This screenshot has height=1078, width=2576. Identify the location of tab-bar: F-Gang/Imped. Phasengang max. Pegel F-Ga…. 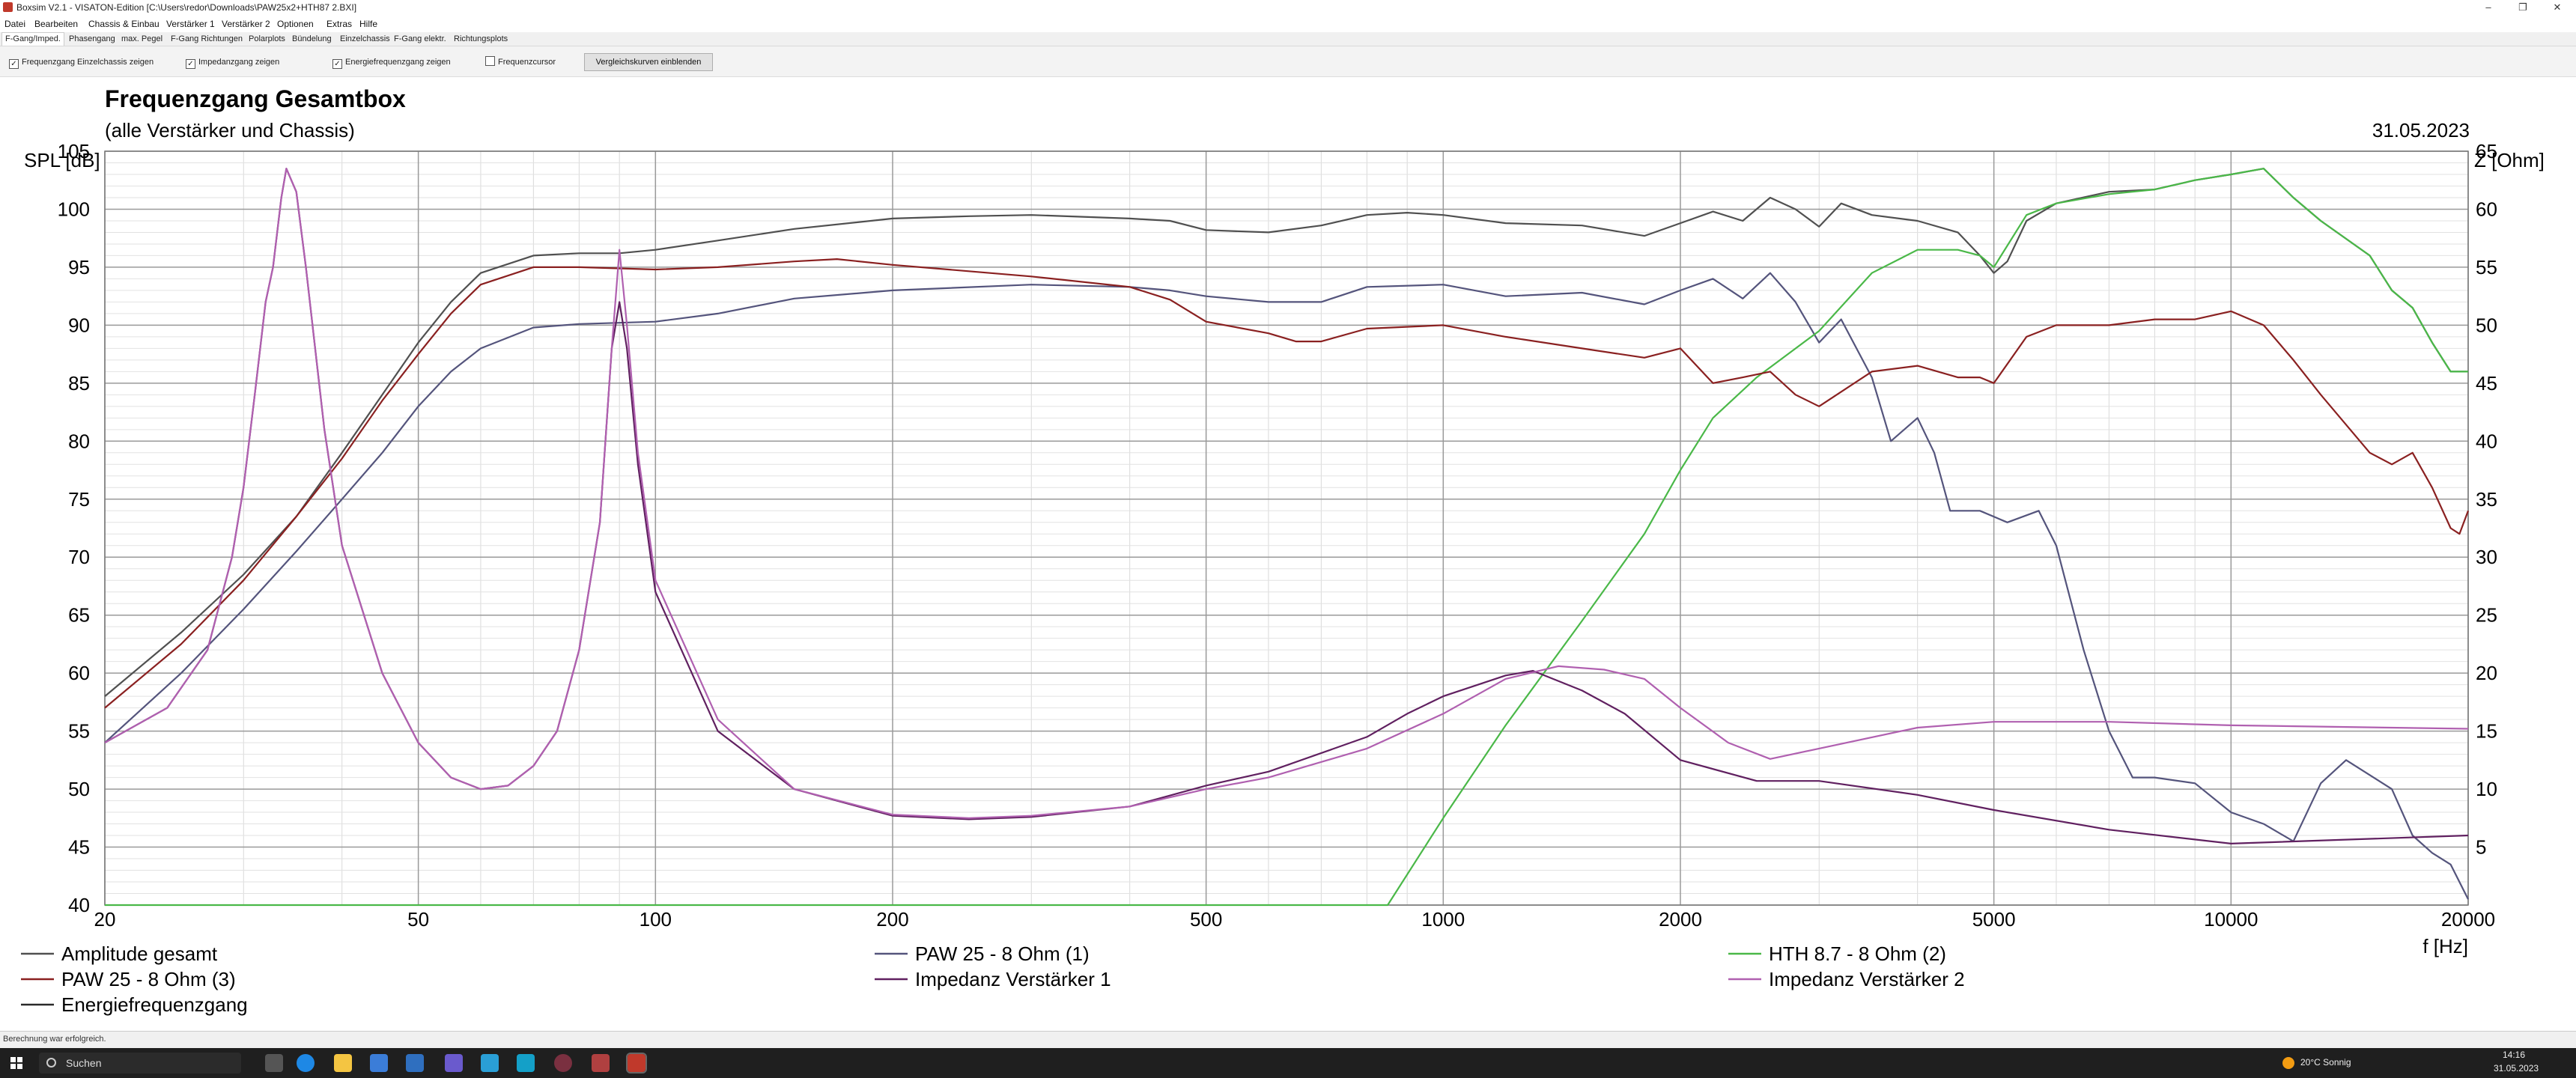
(1288, 39).